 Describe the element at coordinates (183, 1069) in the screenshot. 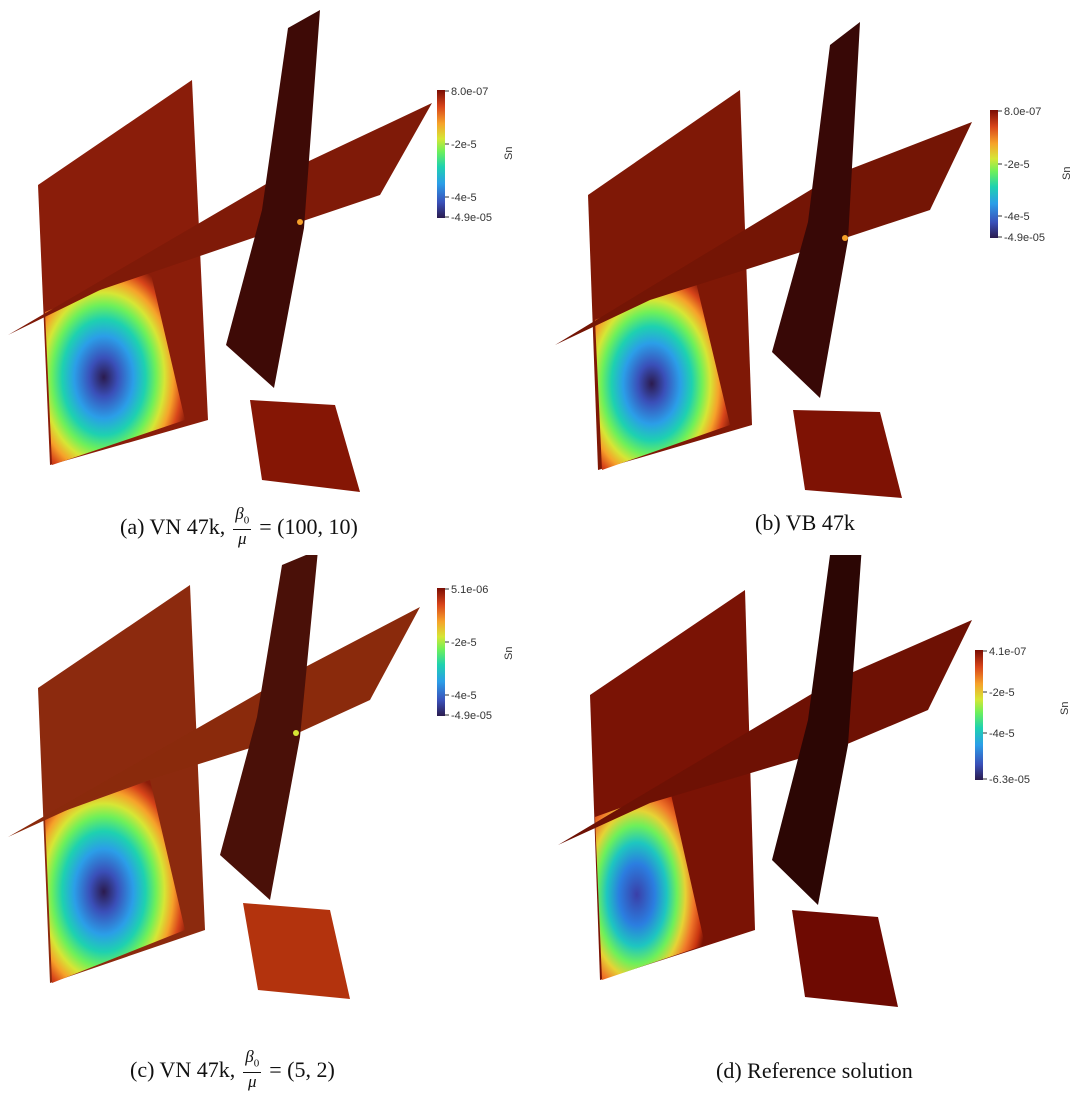

I see `caption-prefix: (c) VN 47k,` at that location.